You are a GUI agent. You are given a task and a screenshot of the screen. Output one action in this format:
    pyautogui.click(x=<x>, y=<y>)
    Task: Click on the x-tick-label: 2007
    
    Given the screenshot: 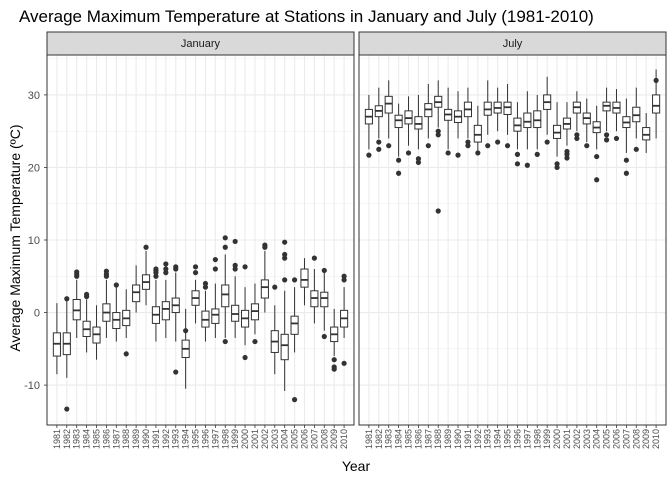 What is the action you would take?
    pyautogui.click(x=314, y=439)
    